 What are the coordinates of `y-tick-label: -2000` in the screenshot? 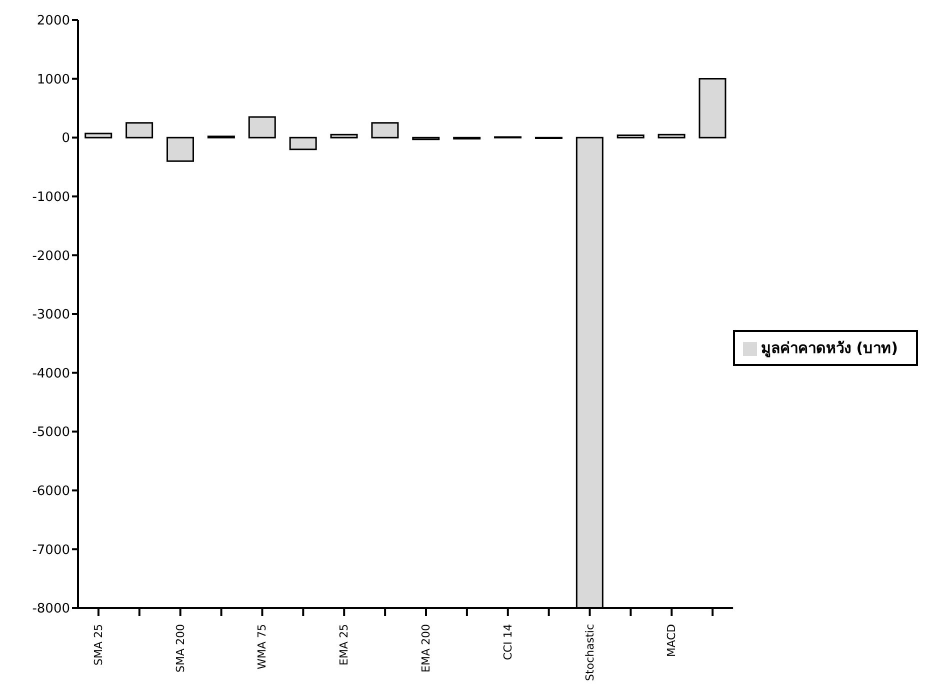 It's located at (51, 256).